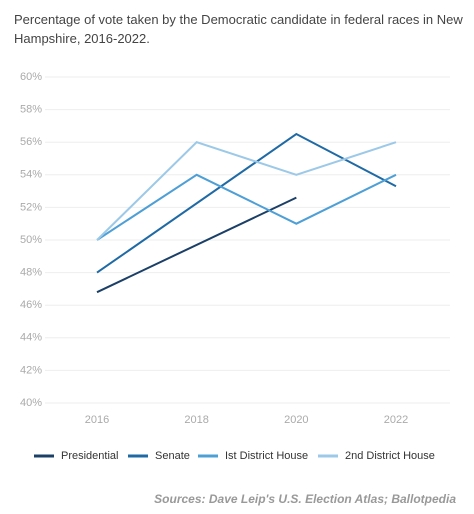 The width and height of the screenshot is (474, 514). What do you see at coordinates (31, 77) in the screenshot?
I see `y-tick-label: 60%` at bounding box center [31, 77].